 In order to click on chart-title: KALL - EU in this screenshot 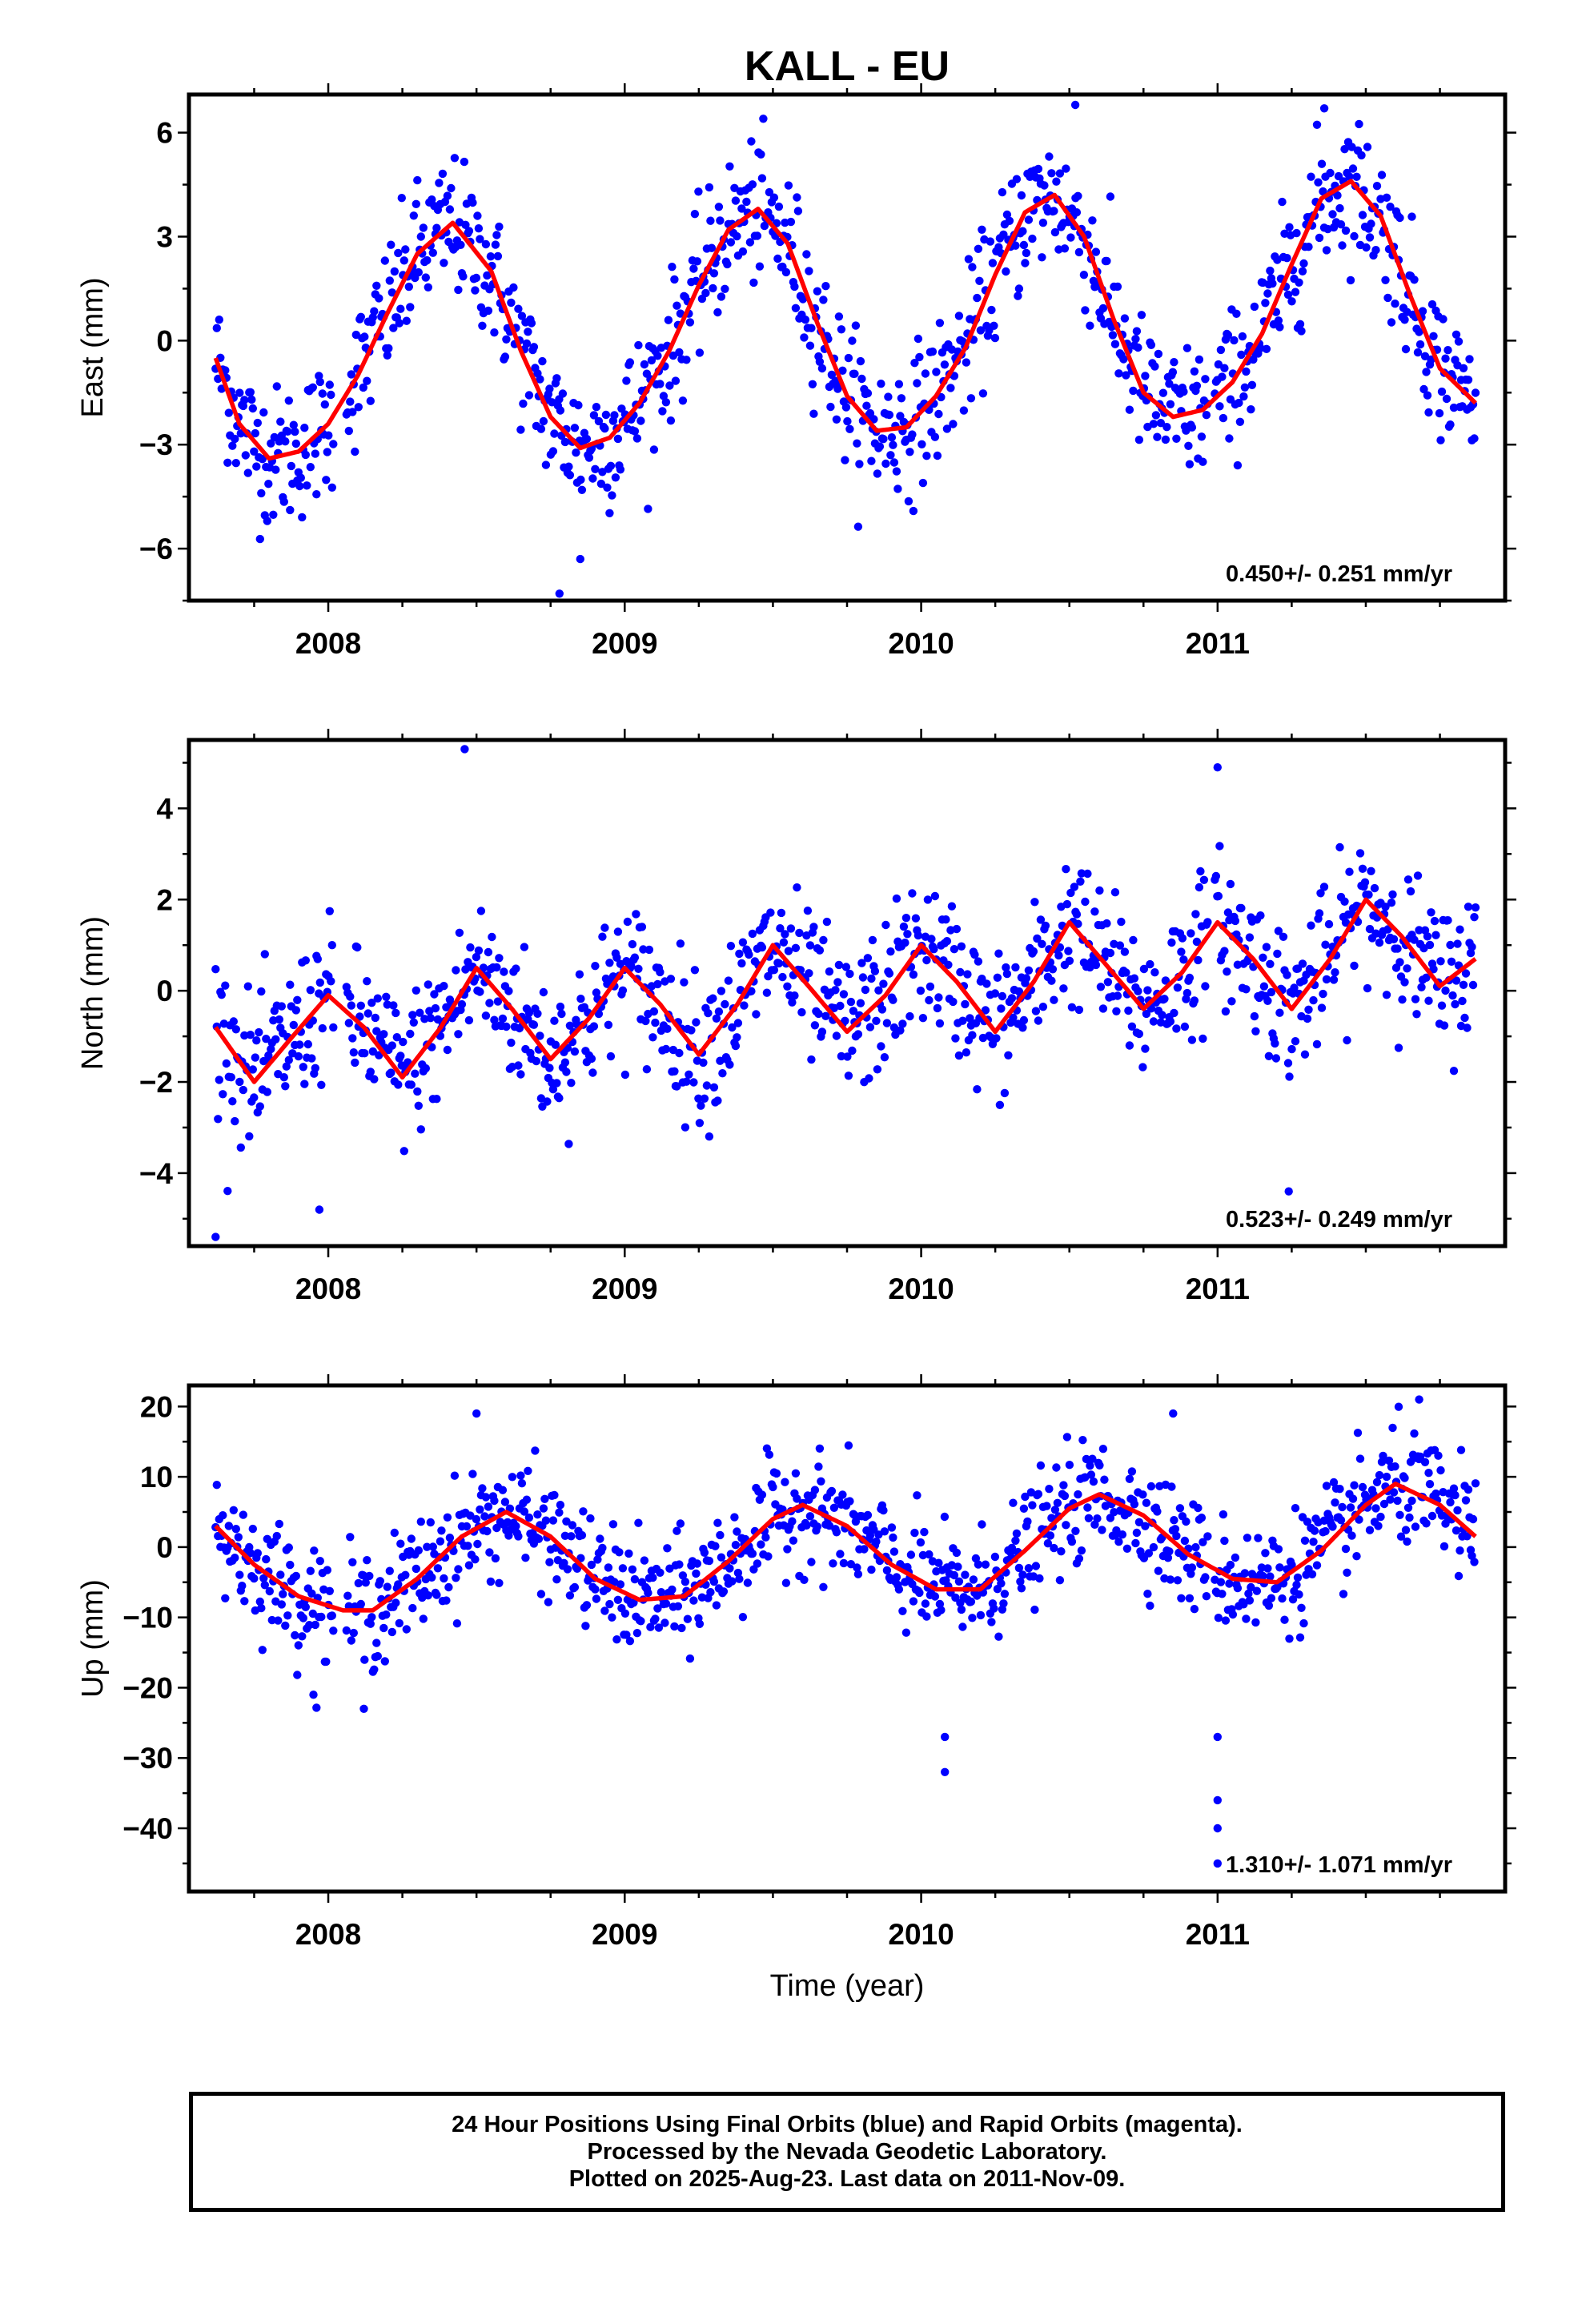, I will do `click(847, 66)`.